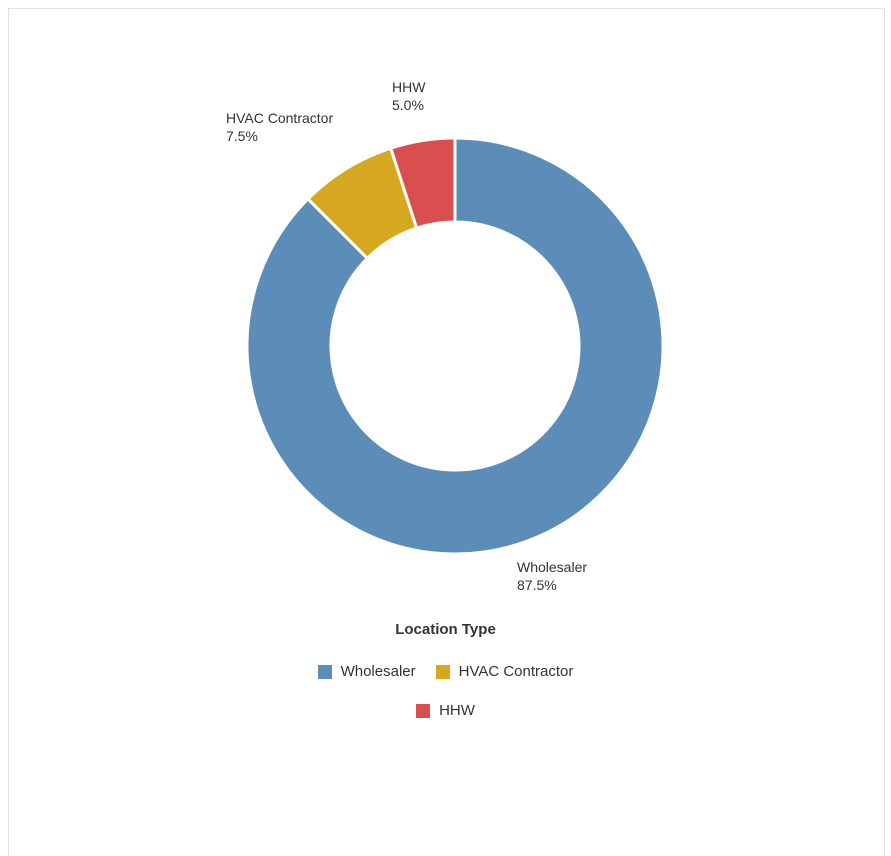 Image resolution: width=891 pixels, height=856 pixels. Describe the element at coordinates (409, 87) in the screenshot. I see `slice-label-name: HHW` at that location.